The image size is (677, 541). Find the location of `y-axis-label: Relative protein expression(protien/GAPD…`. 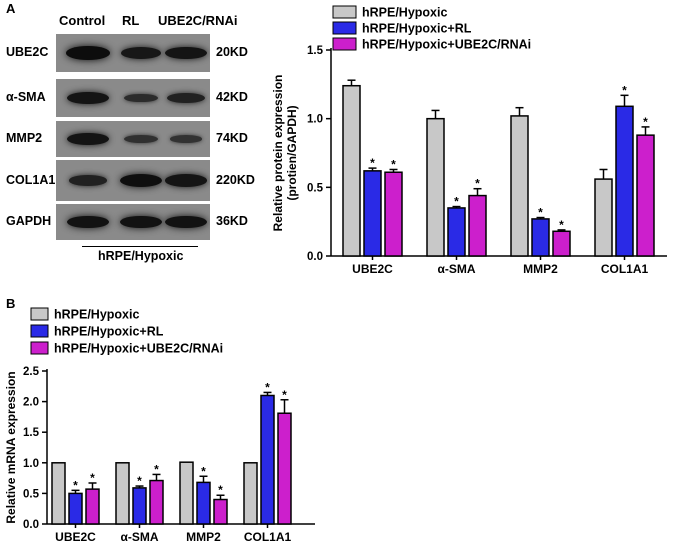

y-axis-label: Relative protein expression(protien/GAPD… is located at coordinates (285, 153).